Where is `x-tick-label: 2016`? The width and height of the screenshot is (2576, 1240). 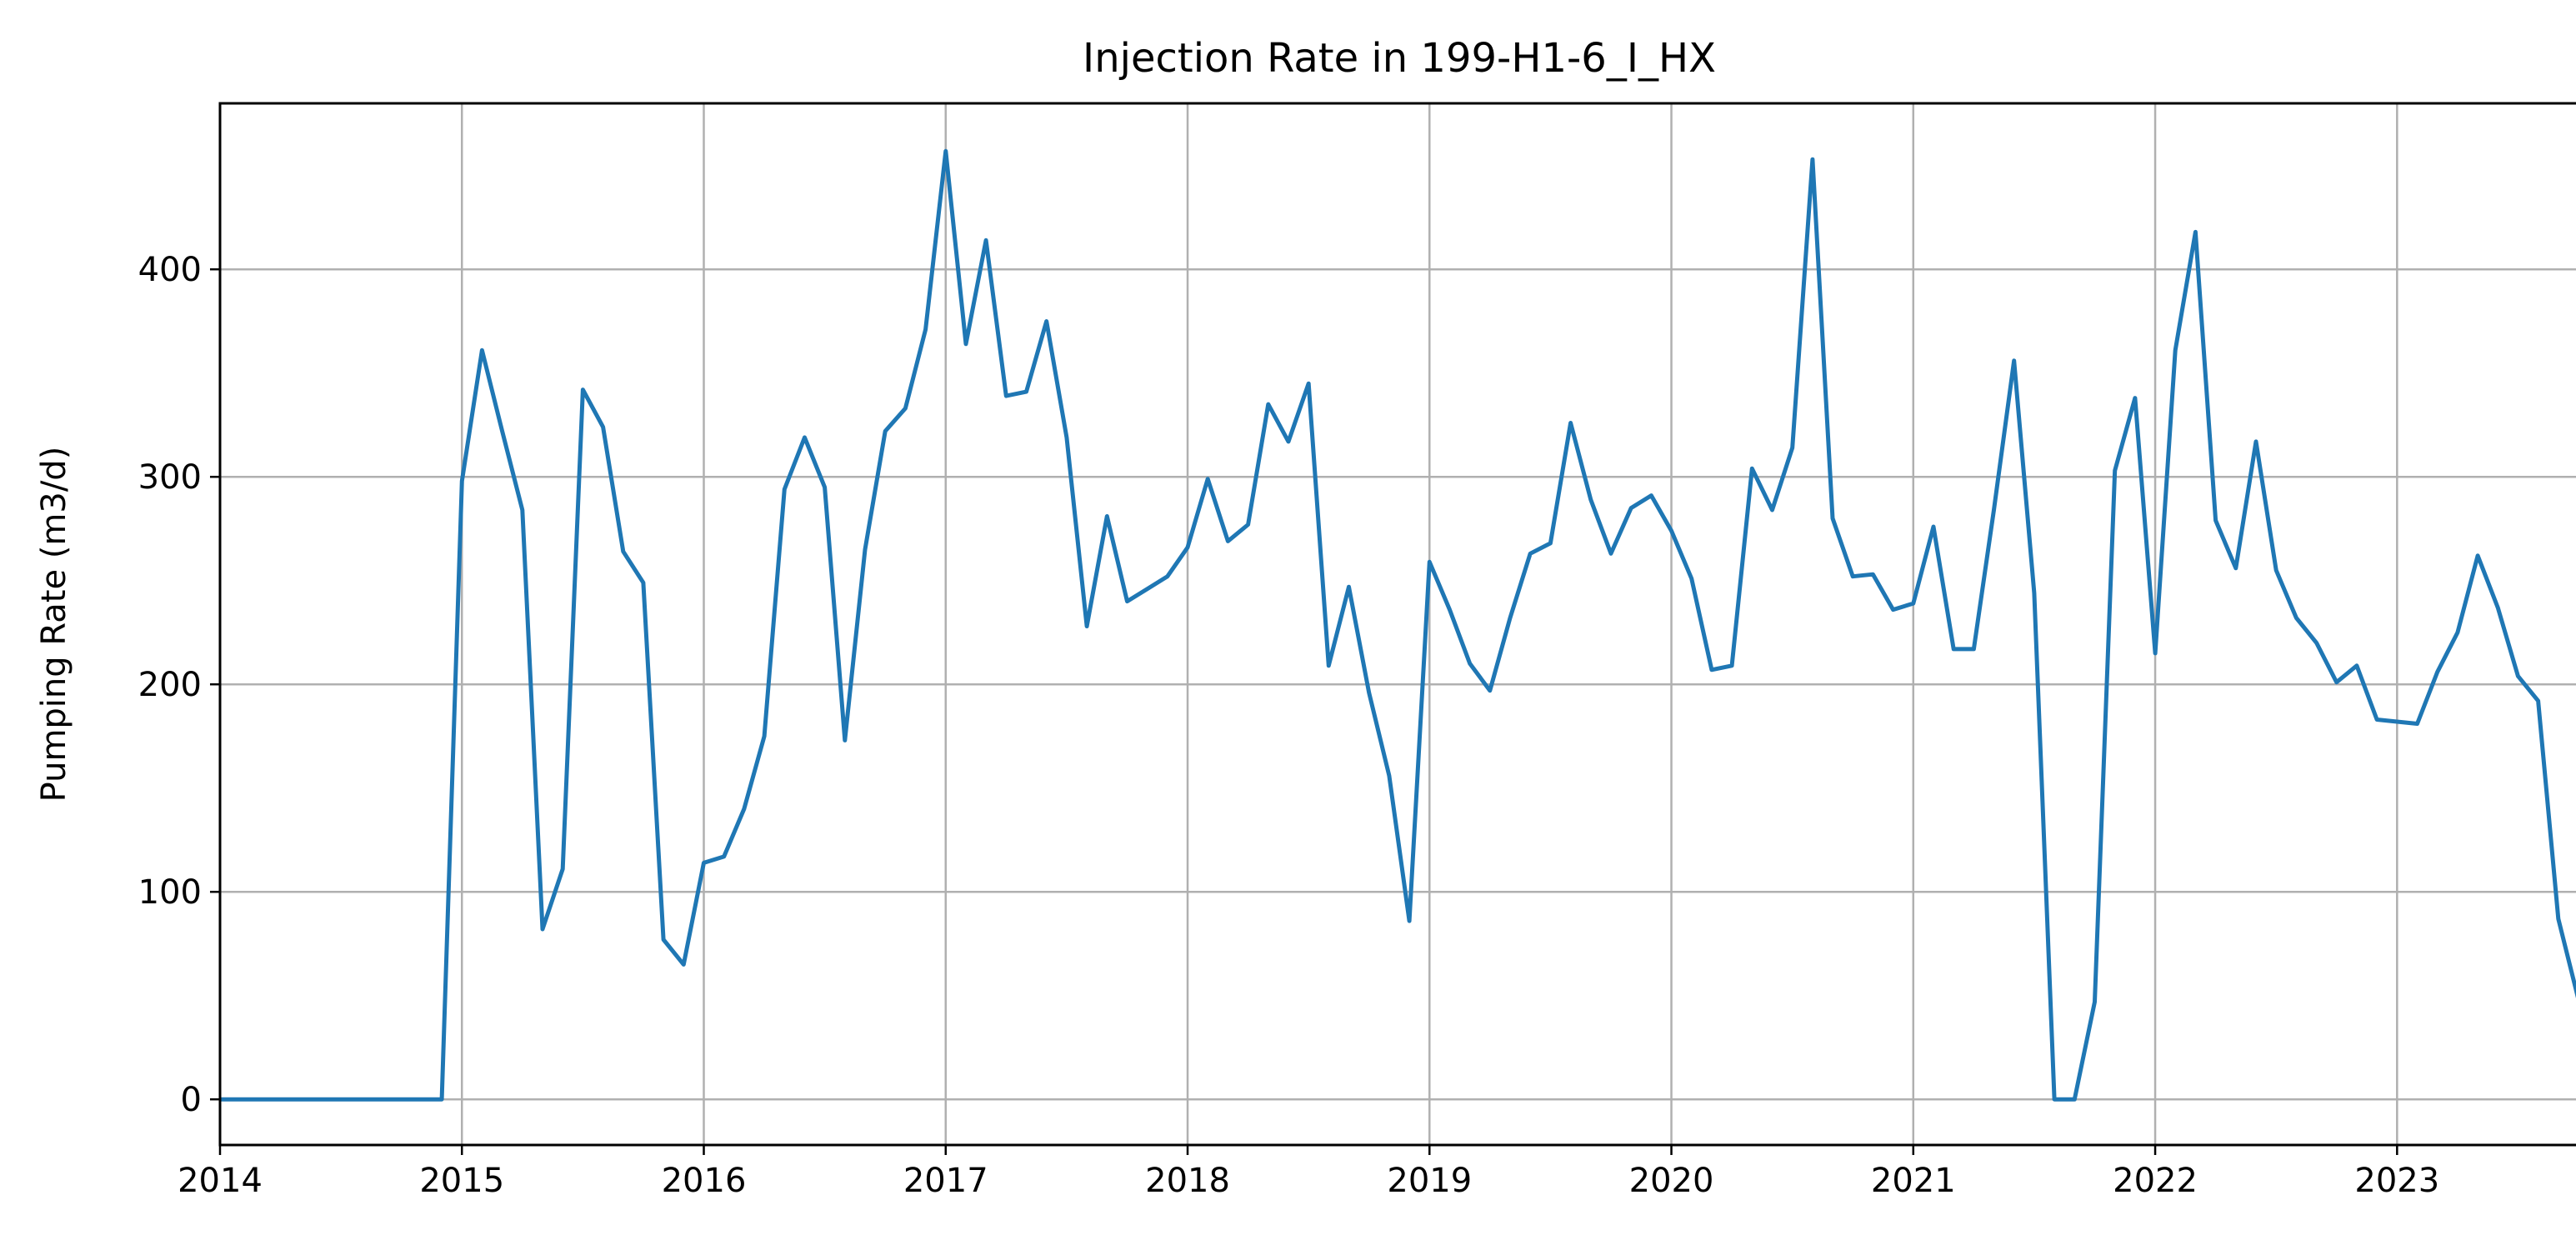 x-tick-label: 2016 is located at coordinates (705, 1181).